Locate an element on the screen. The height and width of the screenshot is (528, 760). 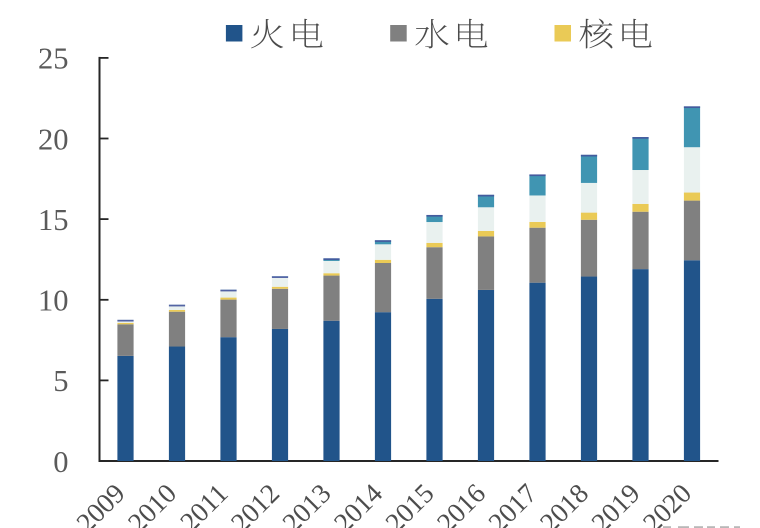
svg-text: 20 is located at coordinates (53, 139).